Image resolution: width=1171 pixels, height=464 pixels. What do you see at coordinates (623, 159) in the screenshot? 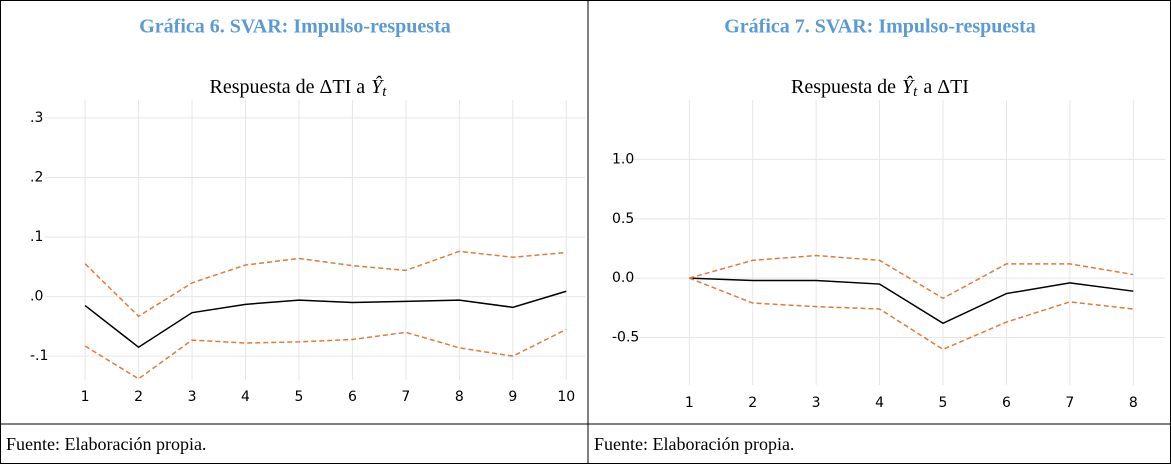
I see `y-tick-label: 1.0` at bounding box center [623, 159].